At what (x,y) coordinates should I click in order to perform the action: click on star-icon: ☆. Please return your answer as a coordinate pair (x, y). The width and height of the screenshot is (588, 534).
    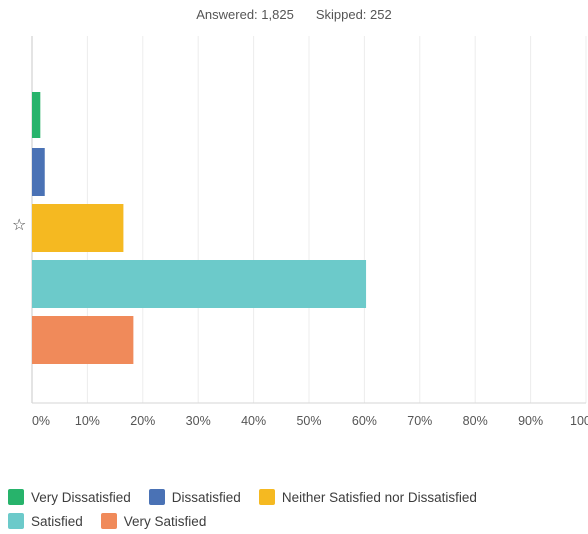
    Looking at the image, I should click on (19, 224).